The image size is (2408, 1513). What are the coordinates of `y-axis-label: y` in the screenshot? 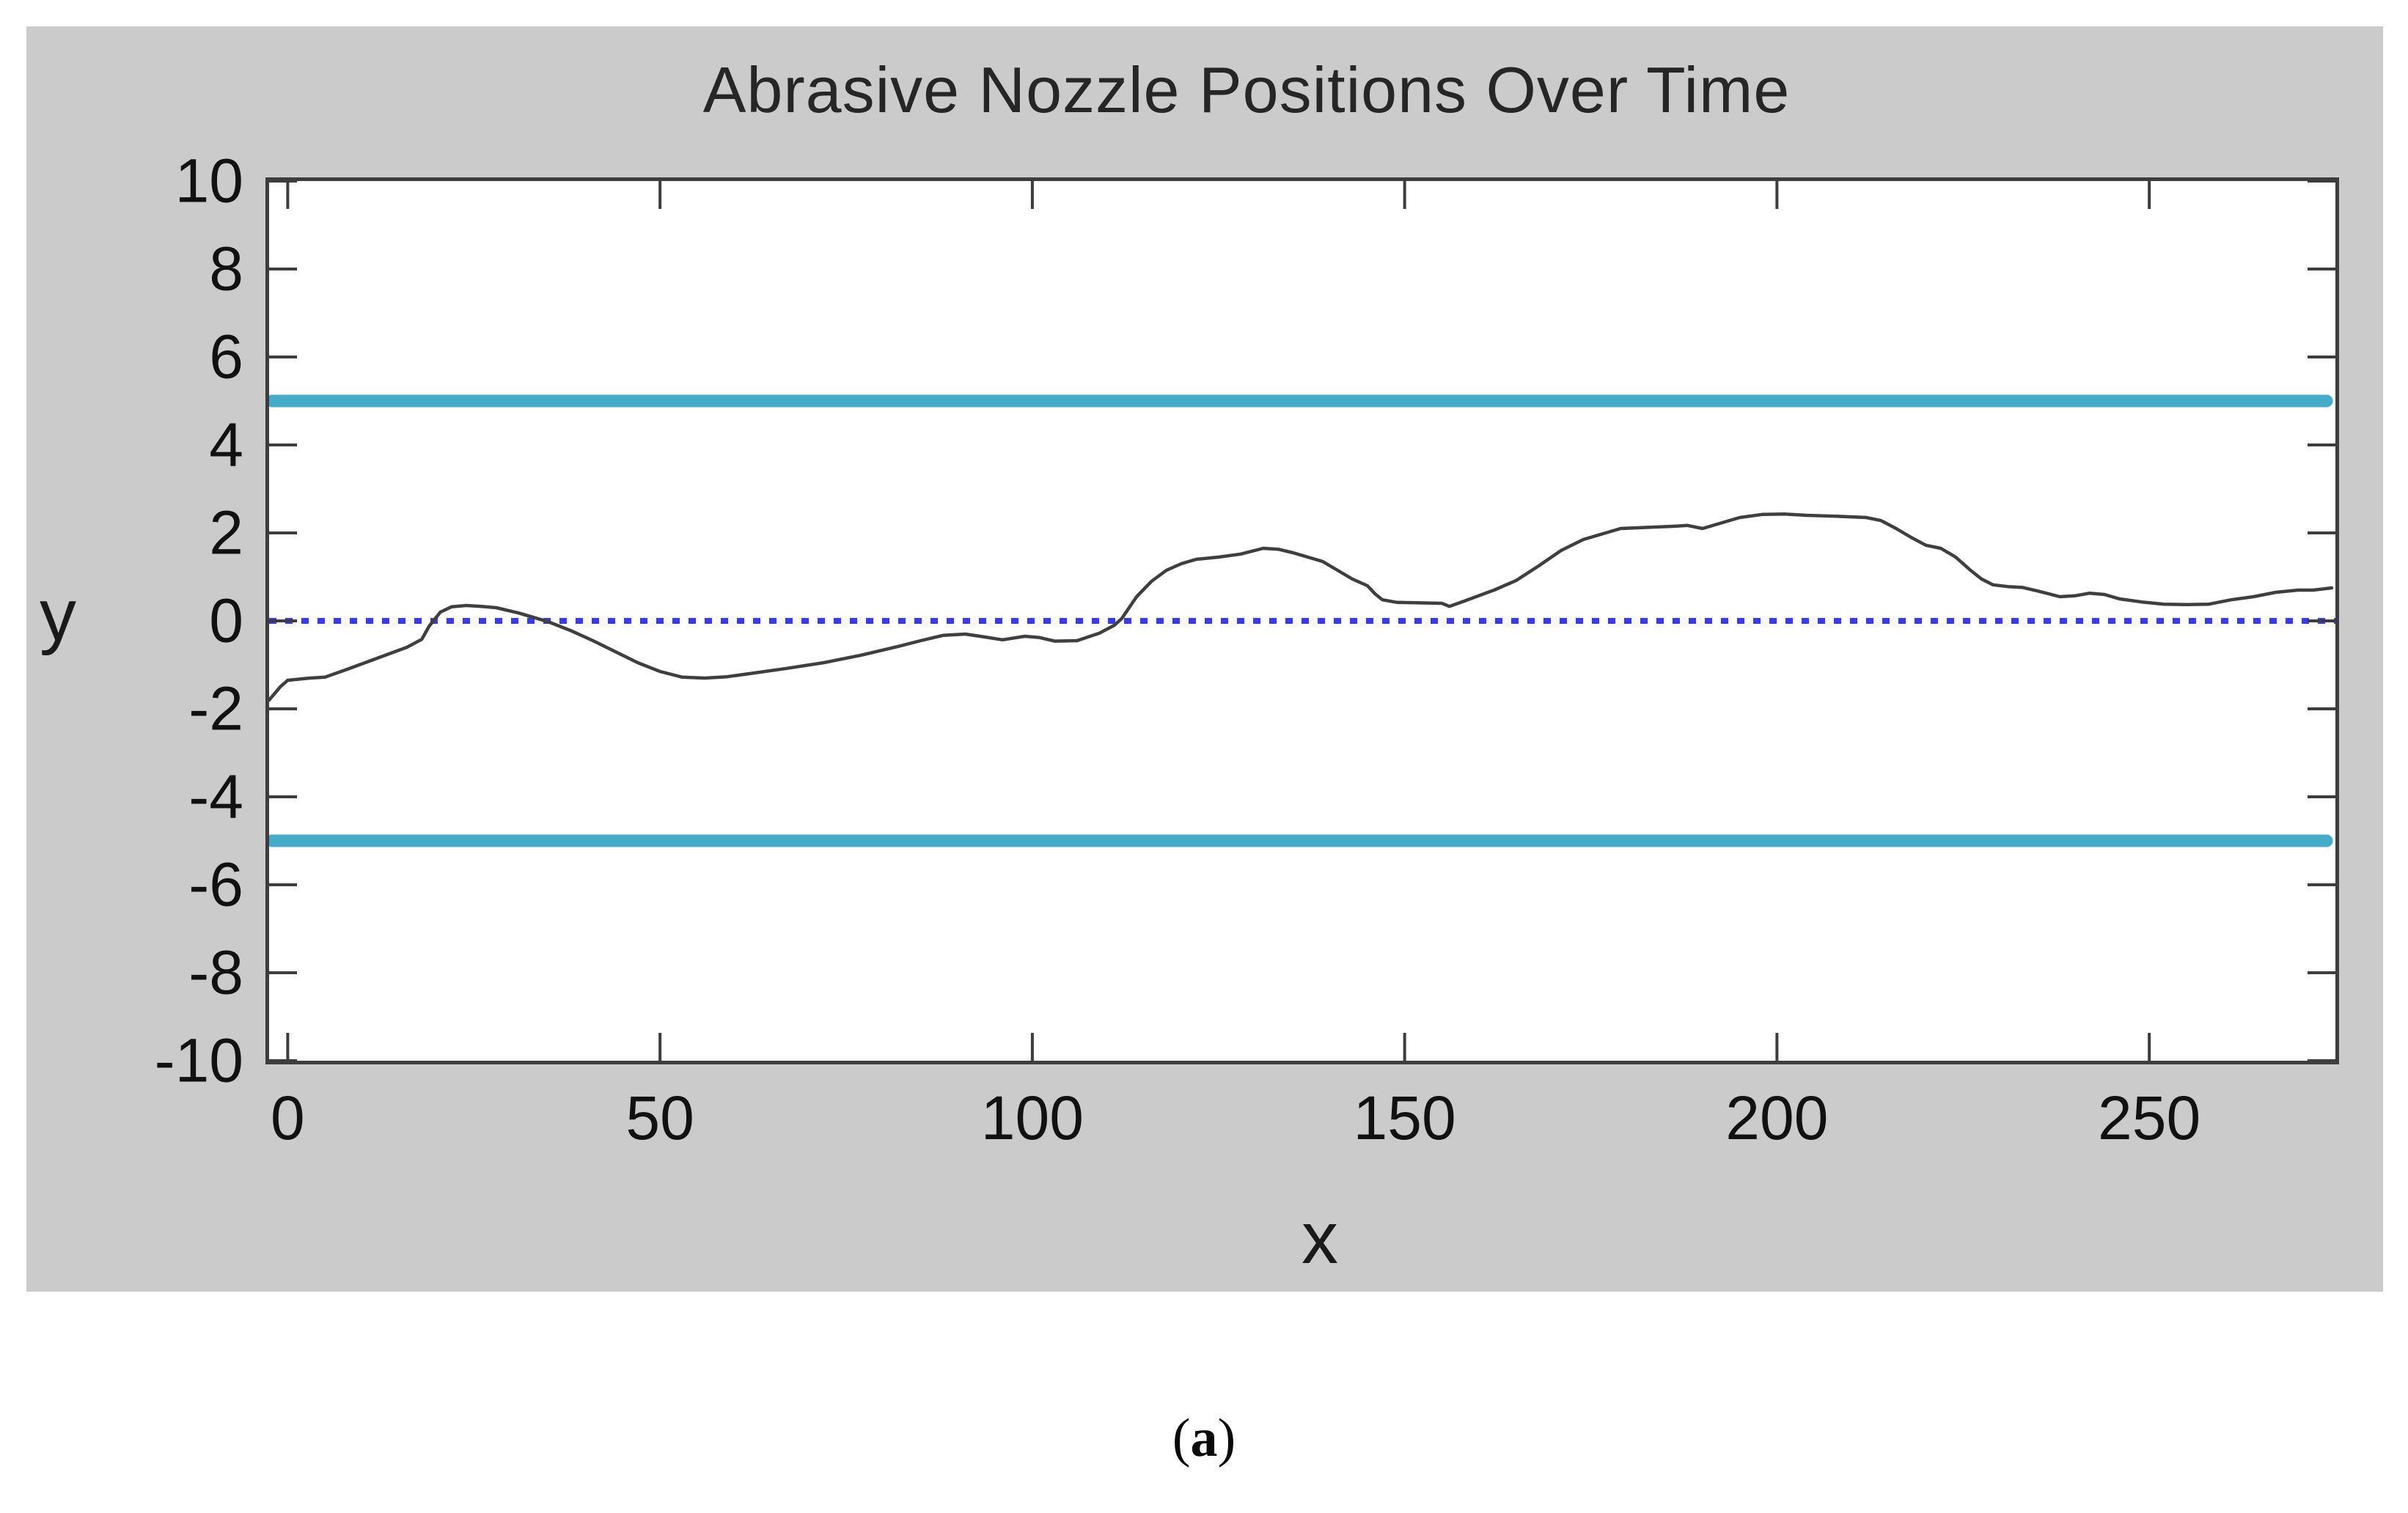 It's located at (58, 614).